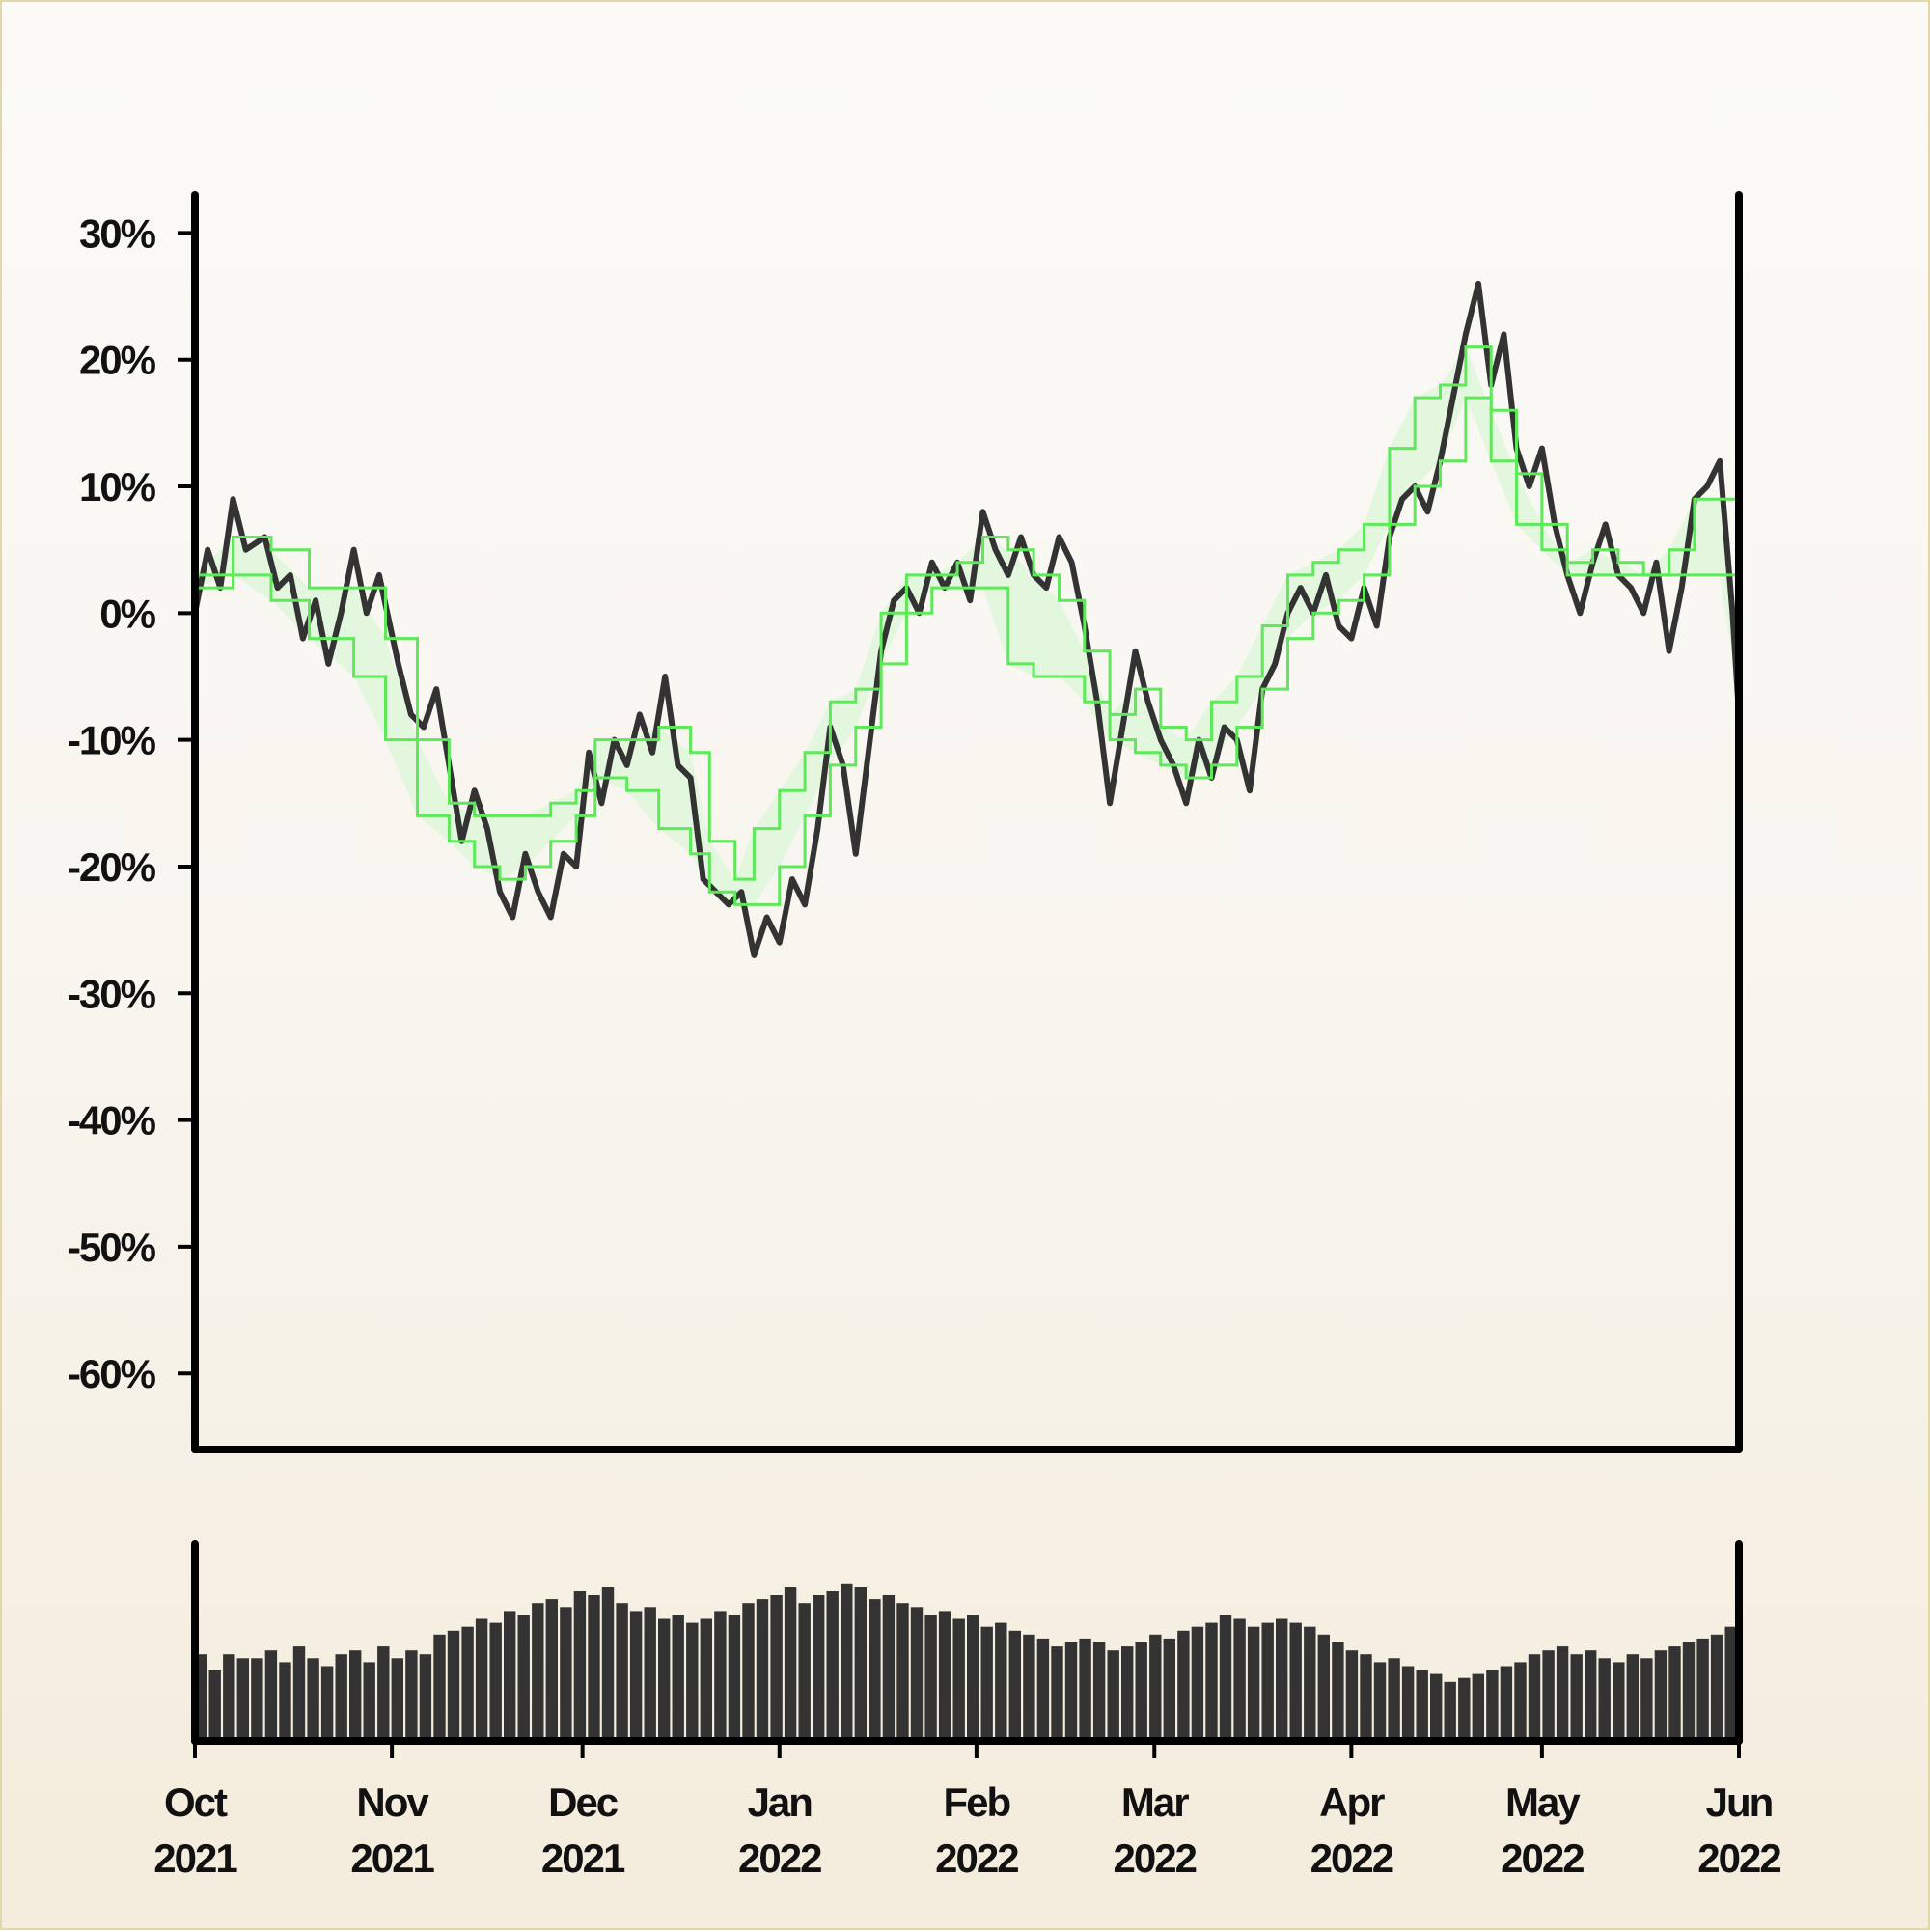 The width and height of the screenshot is (1930, 1932). I want to click on y-tick-label: -20%, so click(112, 867).